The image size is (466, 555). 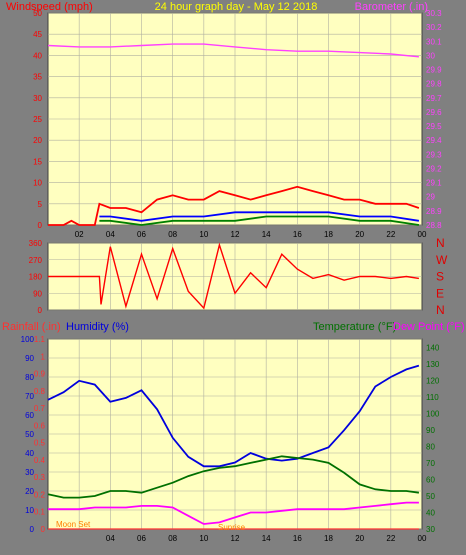 I want to click on series-line-temperature, so click(x=233, y=477).